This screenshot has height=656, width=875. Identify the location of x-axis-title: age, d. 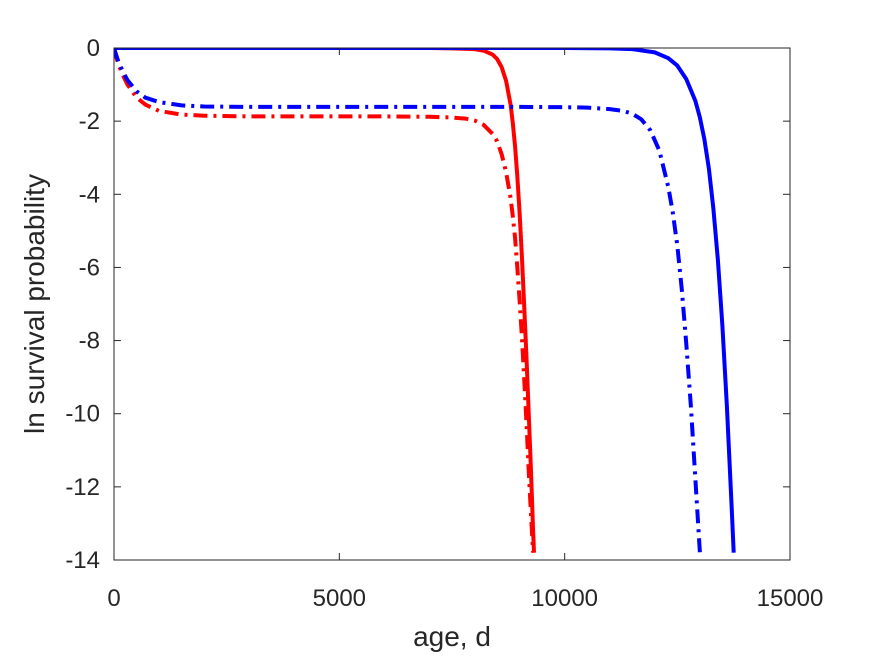
(452, 636).